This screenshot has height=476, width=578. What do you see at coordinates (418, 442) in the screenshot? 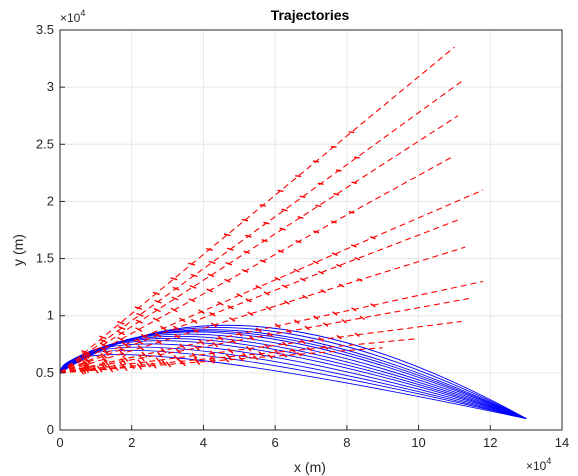
I see `x-tick-label: 10` at bounding box center [418, 442].